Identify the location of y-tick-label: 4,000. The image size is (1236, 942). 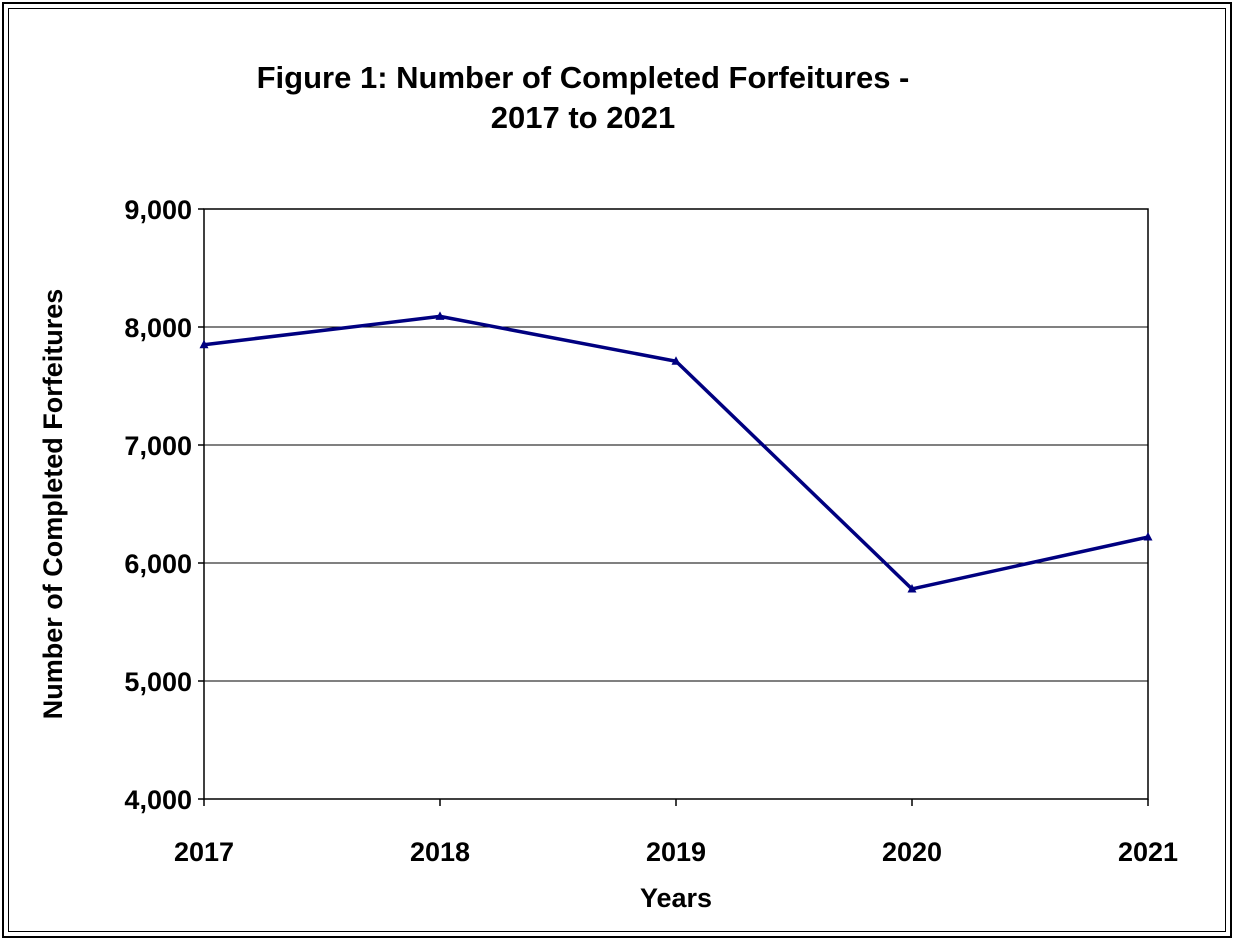
(158, 800).